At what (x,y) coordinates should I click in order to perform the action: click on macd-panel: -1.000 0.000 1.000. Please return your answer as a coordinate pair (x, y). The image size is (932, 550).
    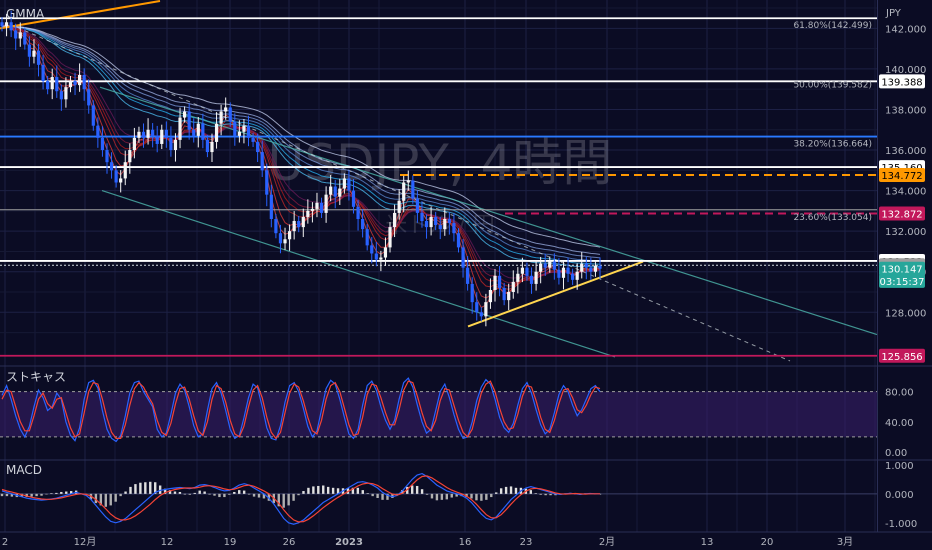
    Looking at the image, I should click on (458, 495).